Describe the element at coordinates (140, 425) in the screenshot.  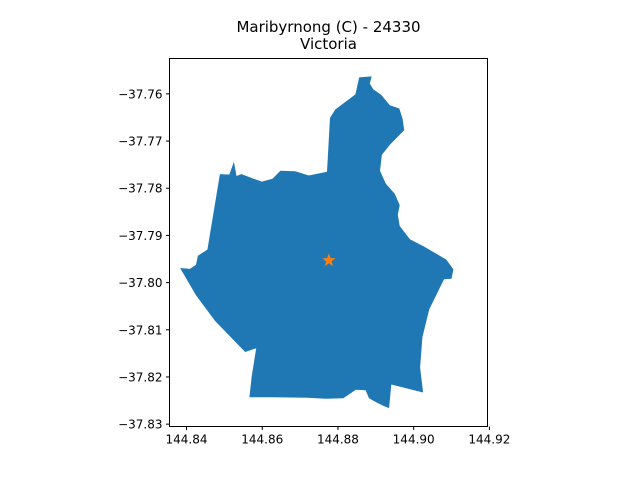
I see `y-tick-label: −37.83` at that location.